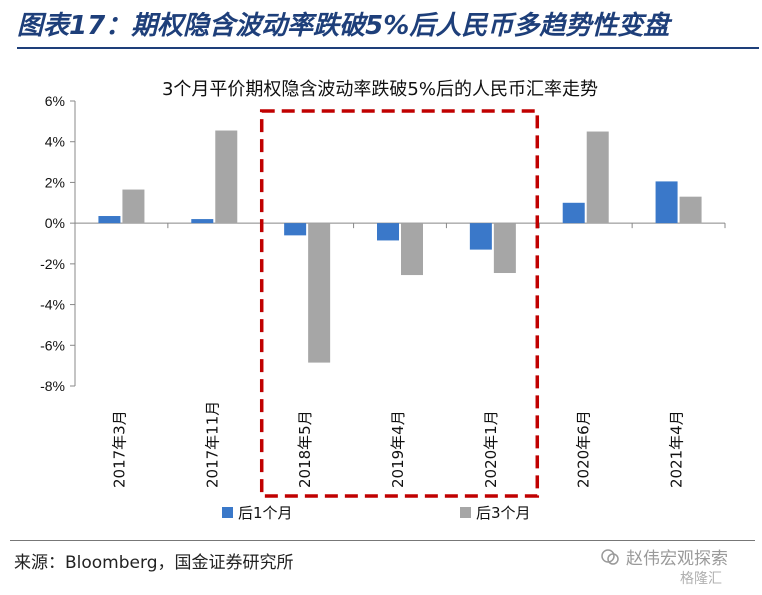  What do you see at coordinates (610, 556) in the screenshot?
I see `wechat-icon` at bounding box center [610, 556].